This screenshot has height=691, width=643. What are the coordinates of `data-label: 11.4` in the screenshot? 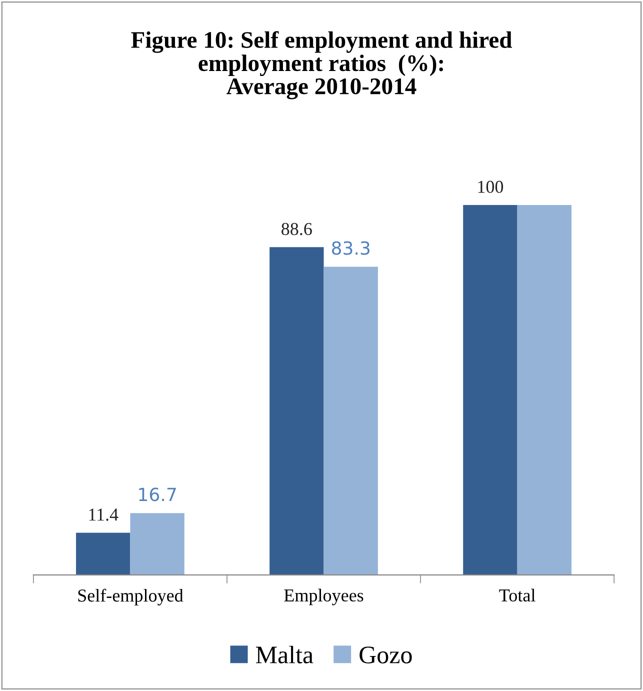 It's located at (103, 514).